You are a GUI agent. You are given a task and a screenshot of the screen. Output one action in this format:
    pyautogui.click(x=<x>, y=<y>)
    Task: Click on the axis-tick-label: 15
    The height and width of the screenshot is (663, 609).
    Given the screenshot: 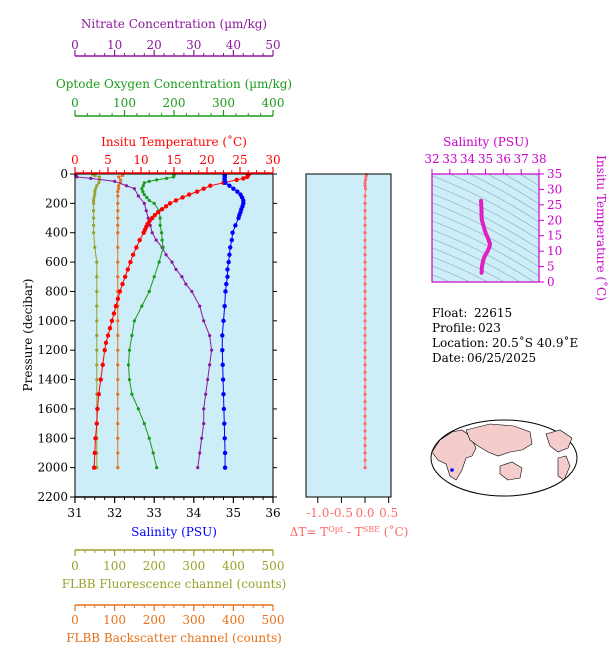 What is the action you would take?
    pyautogui.click(x=173, y=160)
    